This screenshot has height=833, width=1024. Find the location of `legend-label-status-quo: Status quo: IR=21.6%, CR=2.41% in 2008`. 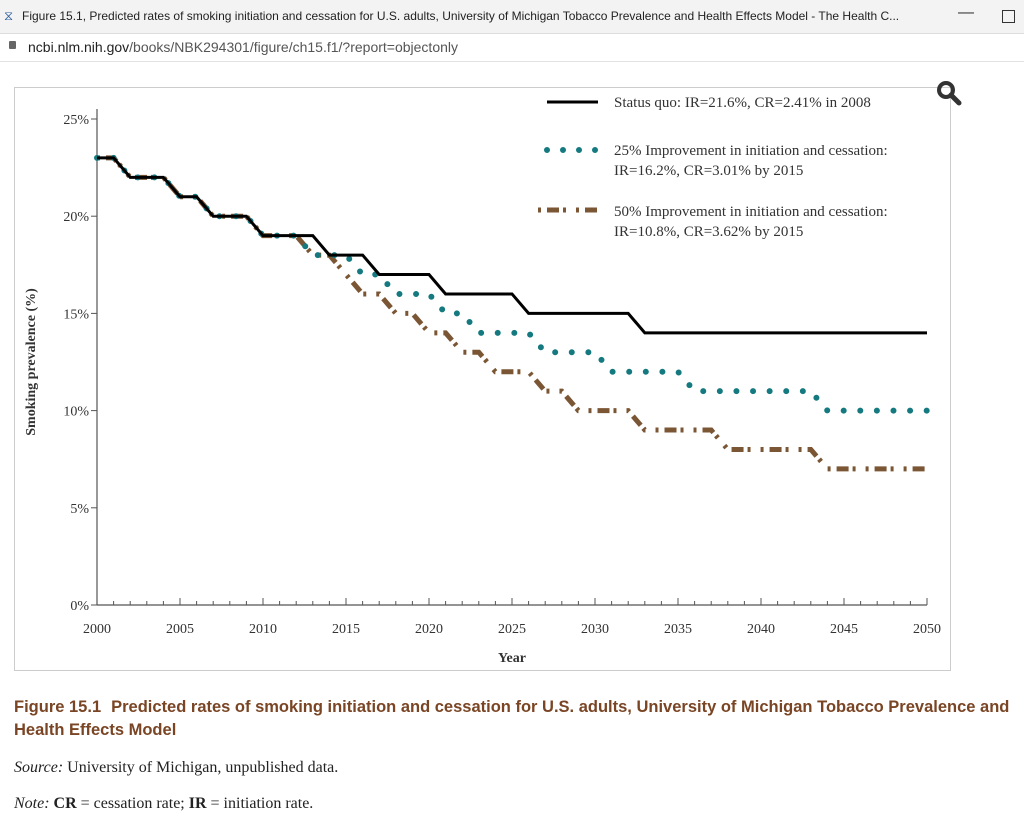

legend-label-status-quo: Status quo: IR=21.6%, CR=2.41% in 2008 is located at coordinates (742, 103).